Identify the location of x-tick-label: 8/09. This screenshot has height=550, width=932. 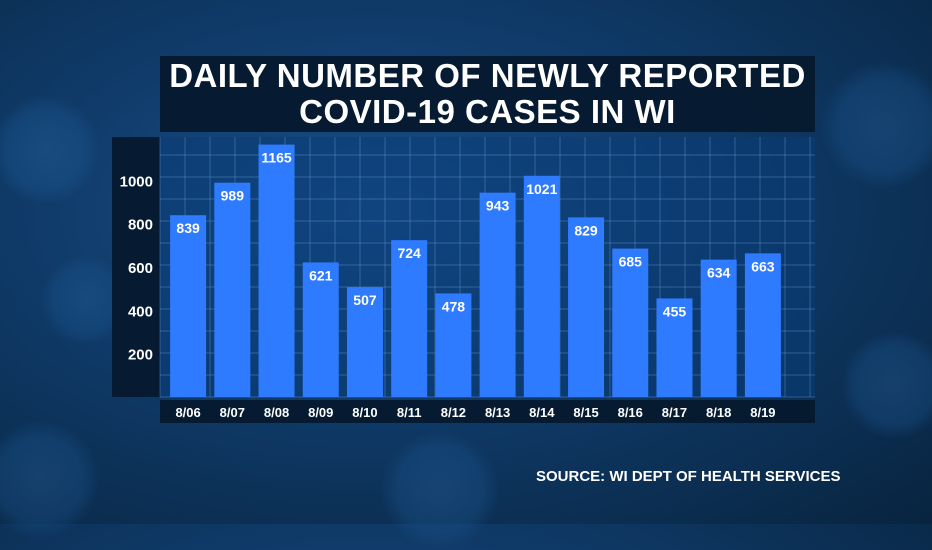
(320, 412).